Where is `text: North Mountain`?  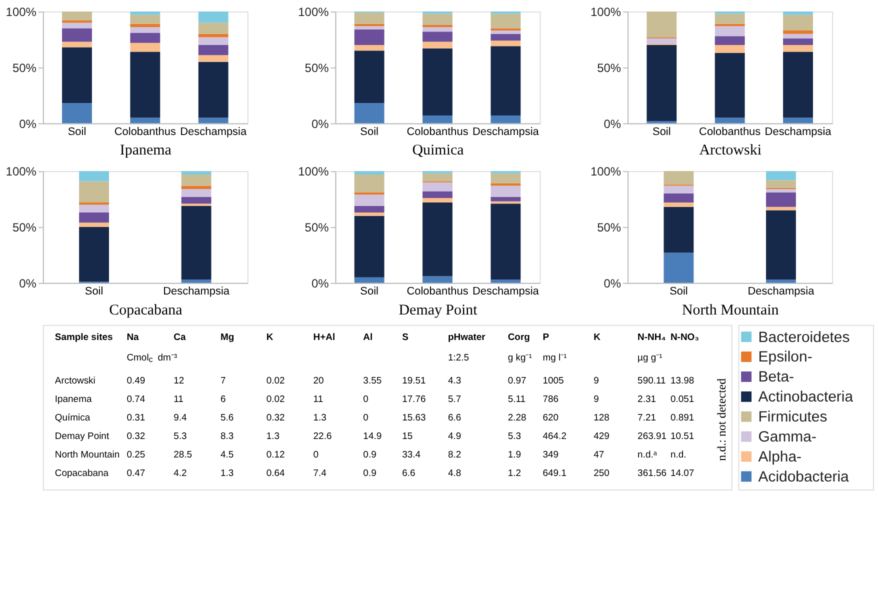 text: North Mountain is located at coordinates (87, 455).